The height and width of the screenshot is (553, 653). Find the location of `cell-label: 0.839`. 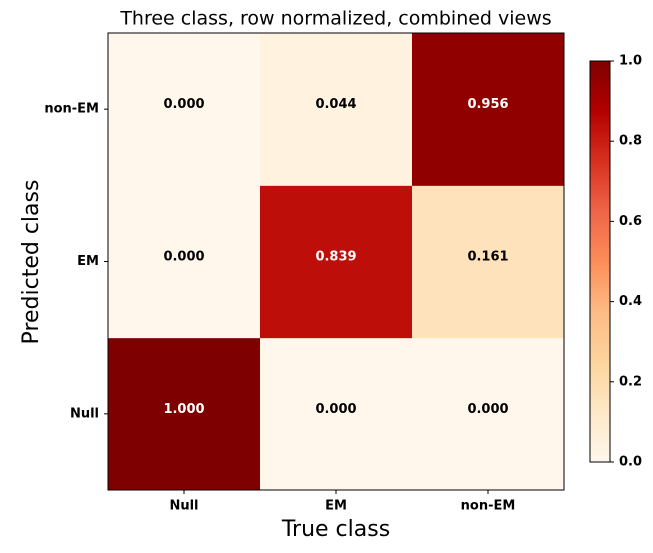

cell-label: 0.839 is located at coordinates (335, 256).